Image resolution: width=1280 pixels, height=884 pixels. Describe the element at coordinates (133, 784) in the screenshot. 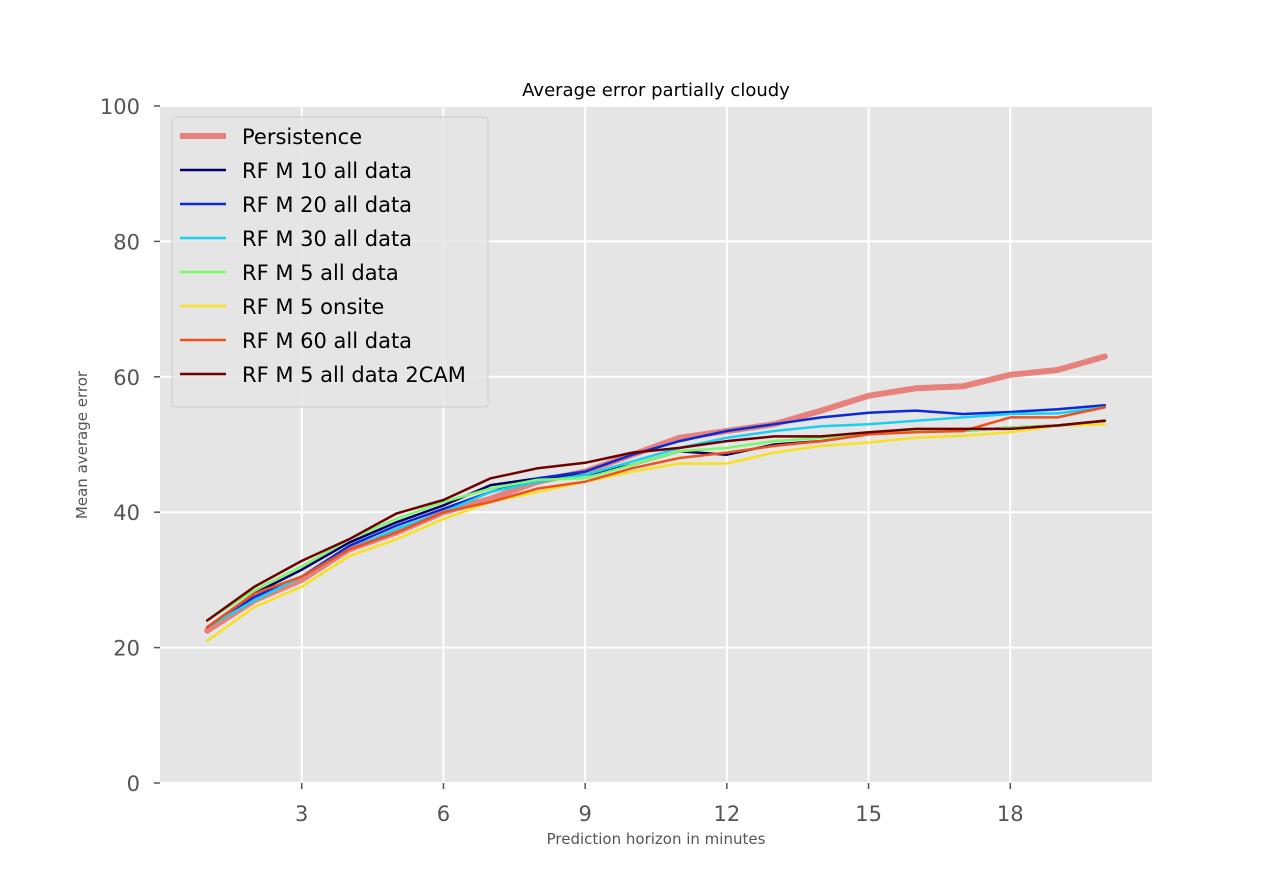

I see `y-tick-label: 0` at that location.